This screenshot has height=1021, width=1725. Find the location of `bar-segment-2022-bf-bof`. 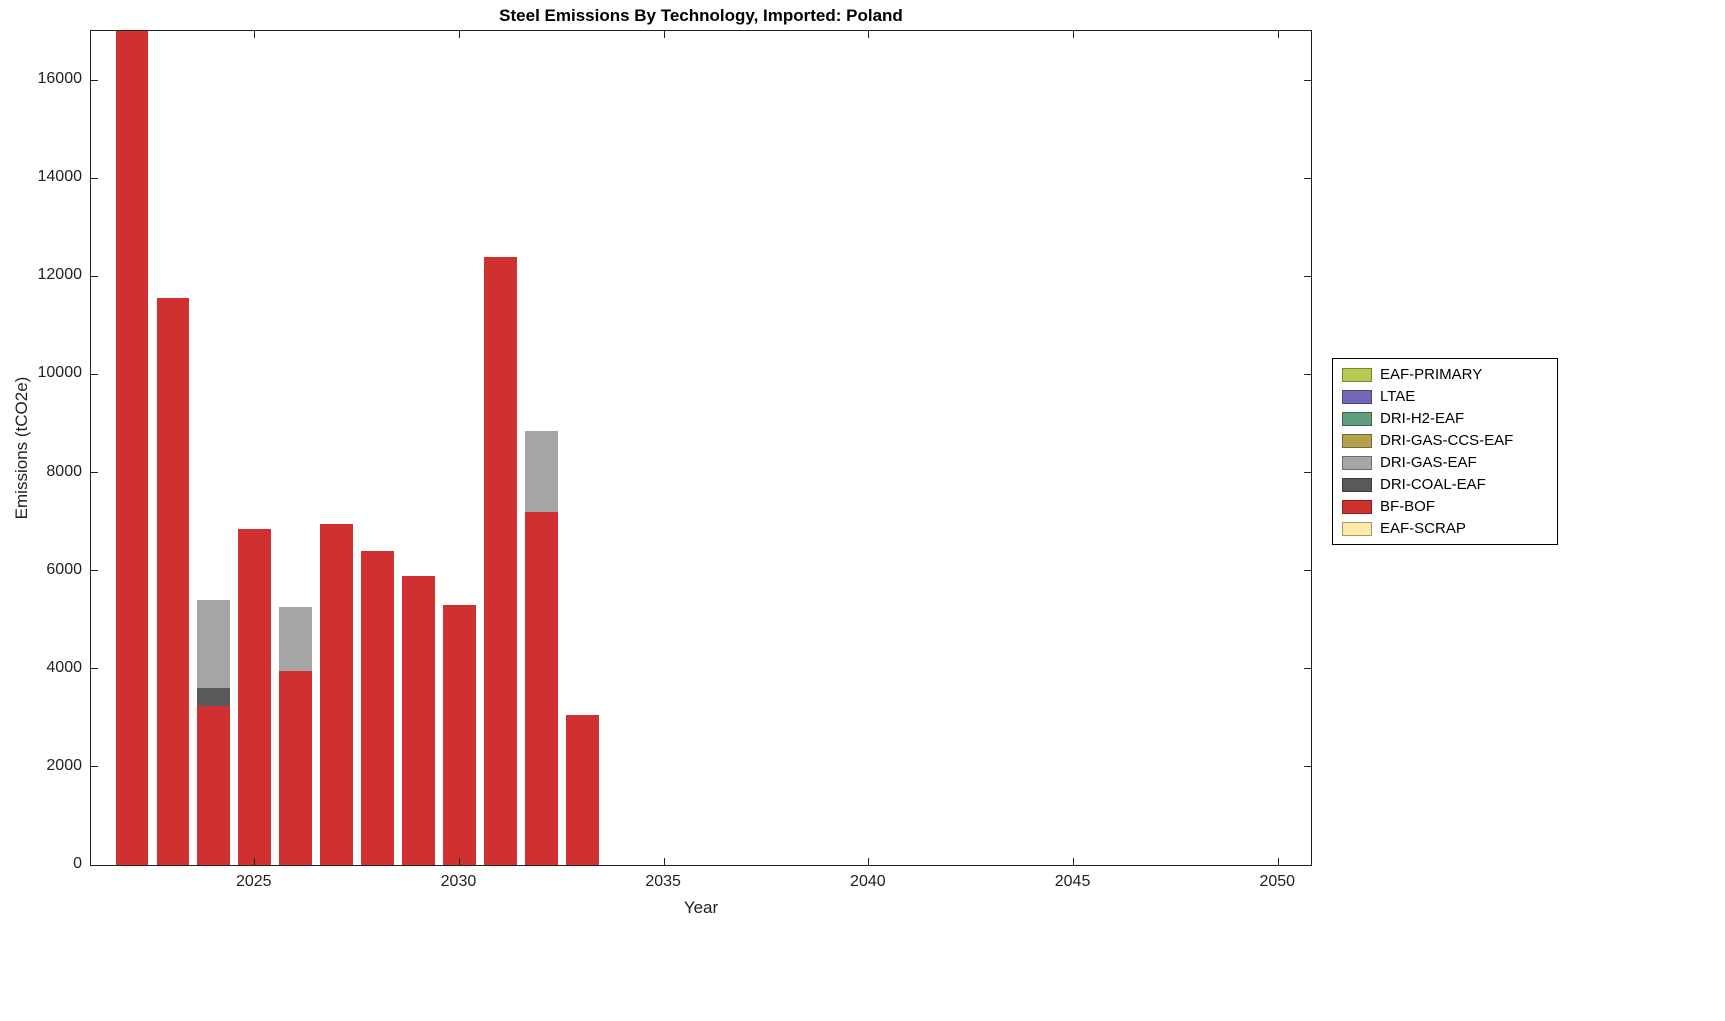

bar-segment-2022-bf-bof is located at coordinates (132, 448).